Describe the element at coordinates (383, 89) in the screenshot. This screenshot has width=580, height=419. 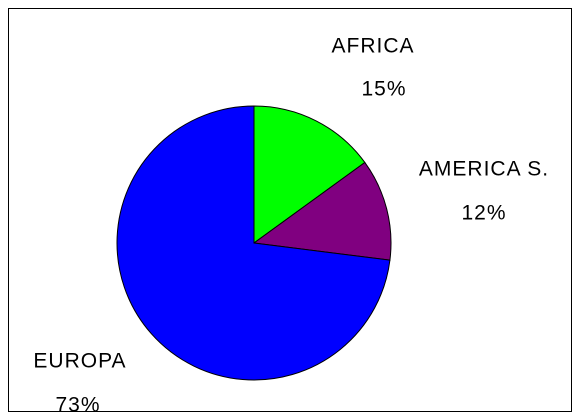
I see `slice-value-label: 15%` at that location.